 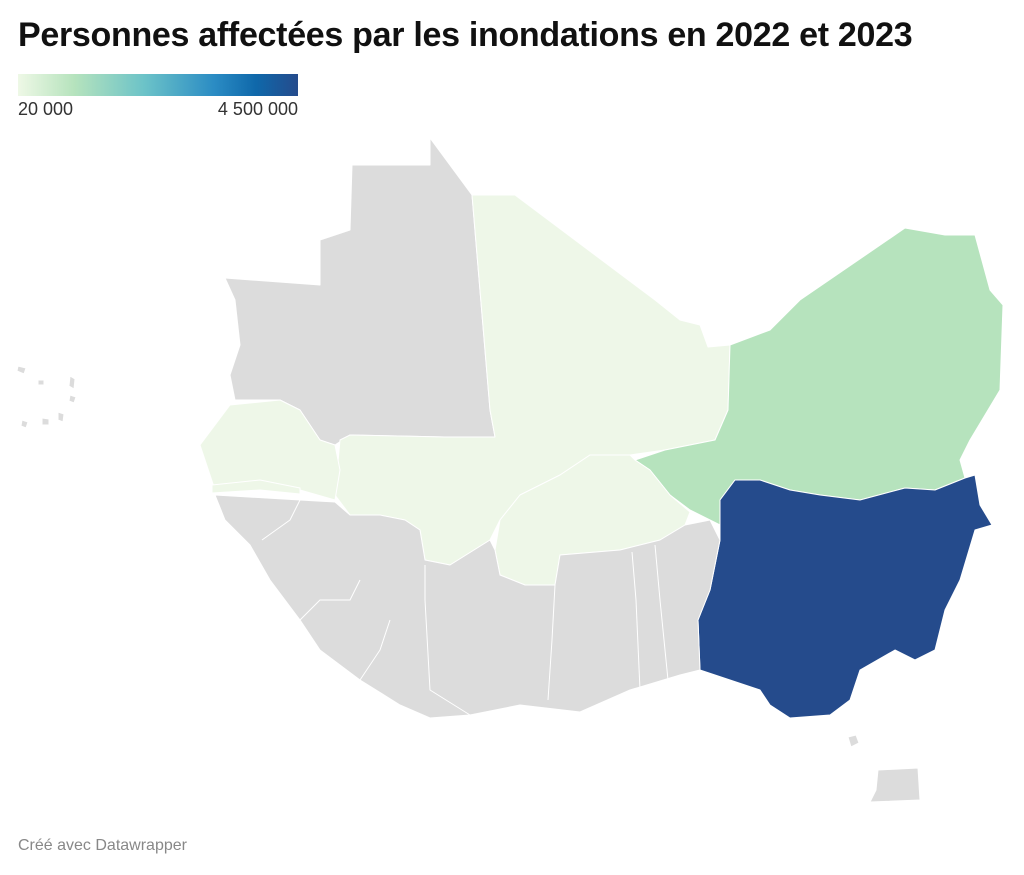 What do you see at coordinates (845, 596) in the screenshot?
I see `region-nigeria` at bounding box center [845, 596].